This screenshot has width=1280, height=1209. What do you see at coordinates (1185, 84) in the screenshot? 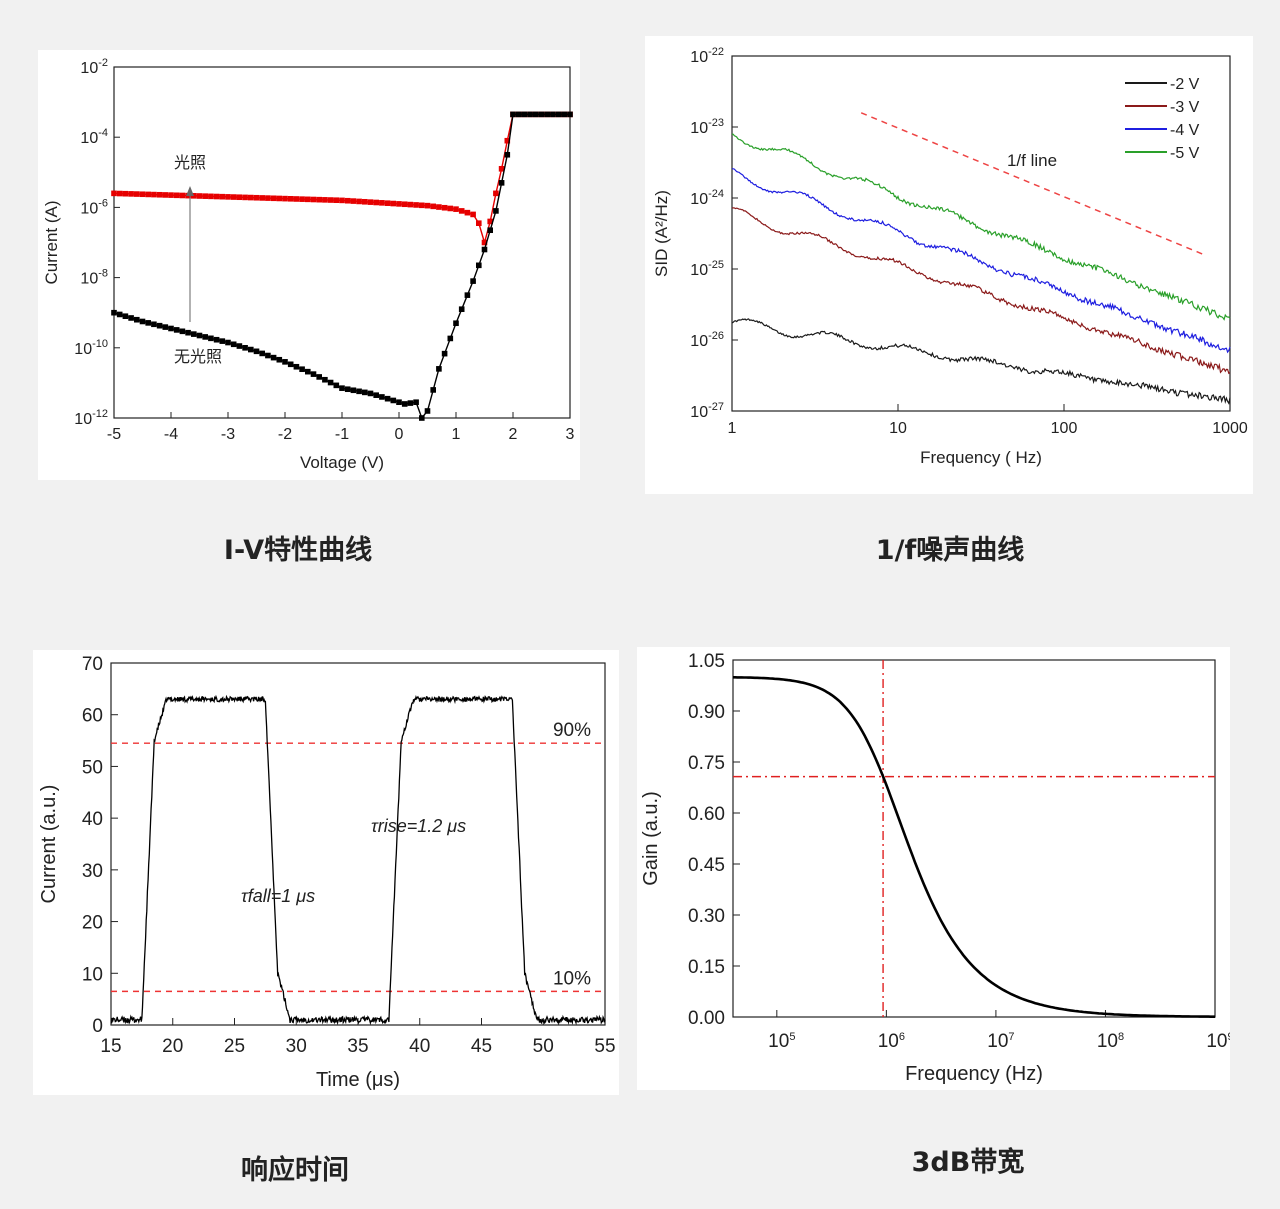
I see `legend-label: -2 V` at bounding box center [1185, 84].